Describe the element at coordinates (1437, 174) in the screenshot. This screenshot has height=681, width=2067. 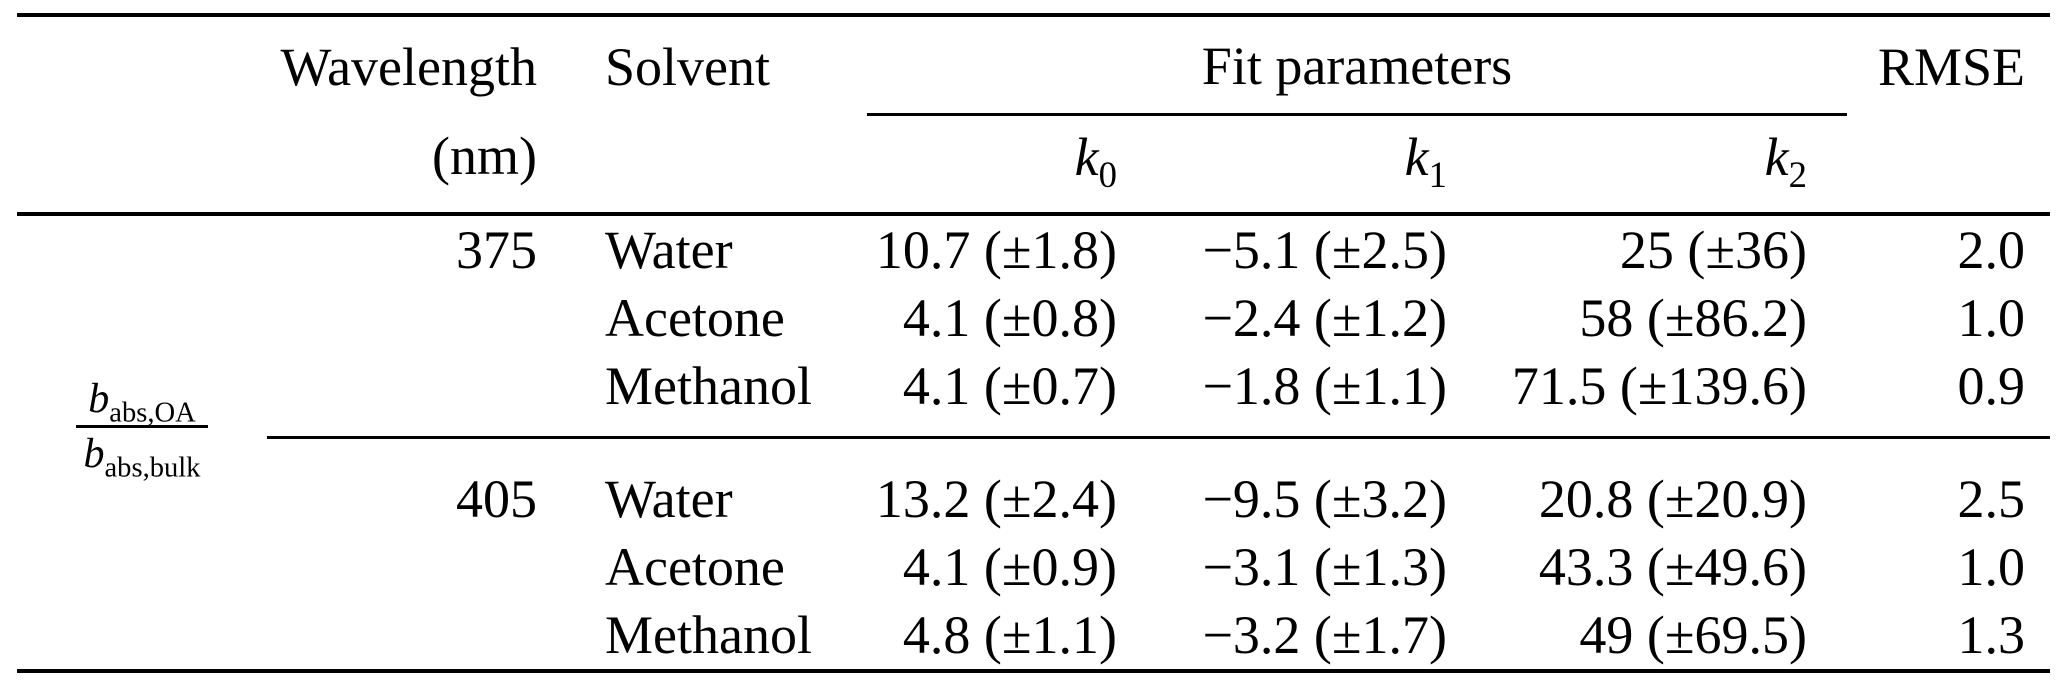
I see `k1-subscript: 1` at that location.